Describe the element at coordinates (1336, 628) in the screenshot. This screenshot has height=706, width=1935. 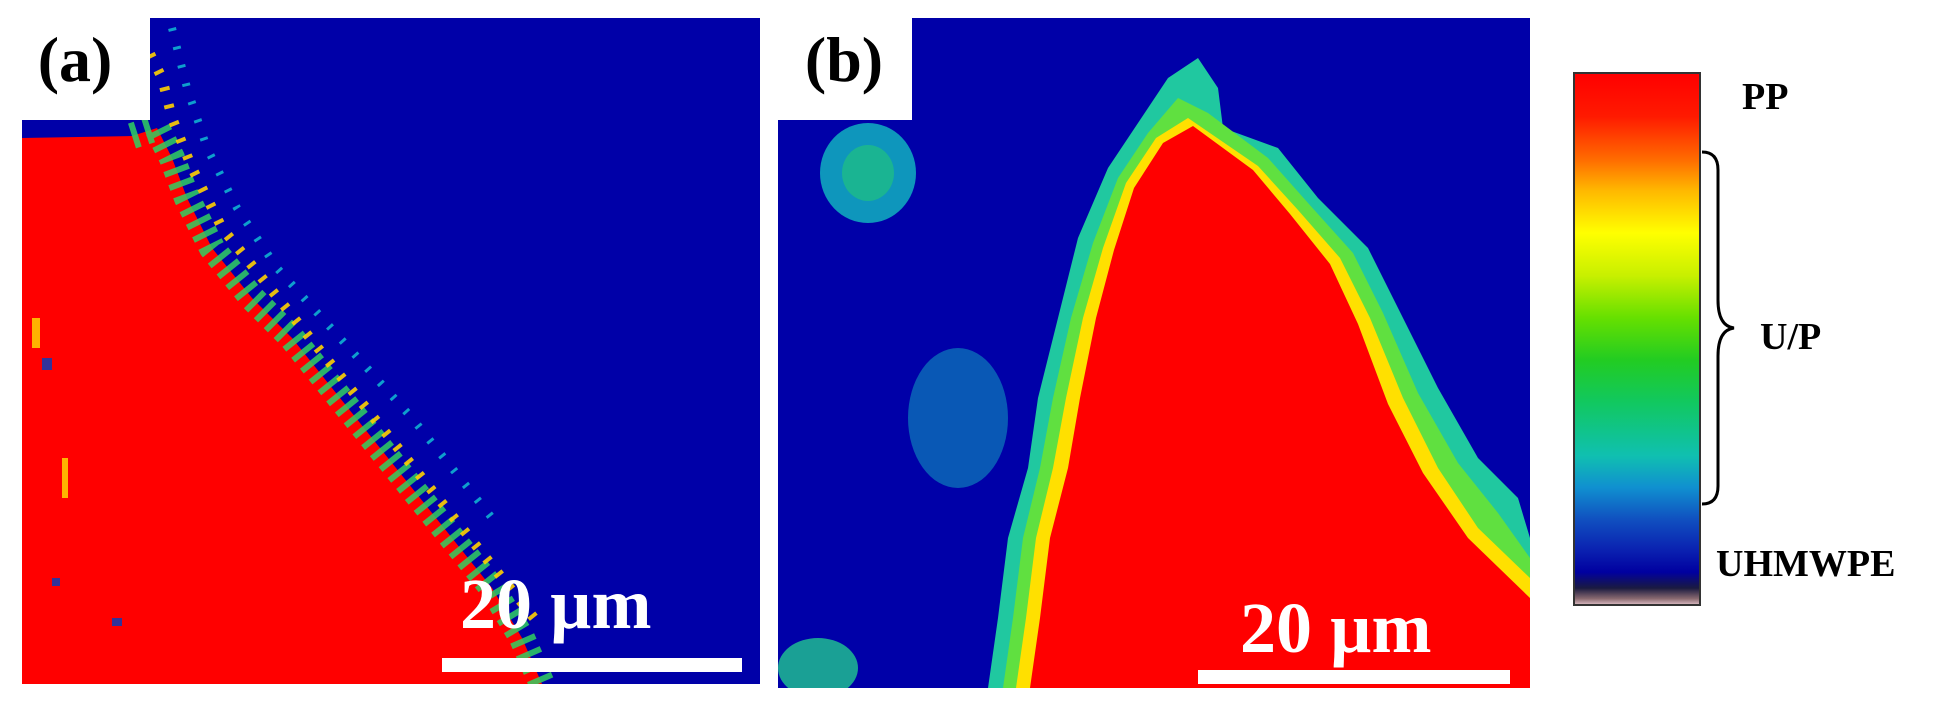
I see `scale-bar-text-b: 20 µm` at that location.